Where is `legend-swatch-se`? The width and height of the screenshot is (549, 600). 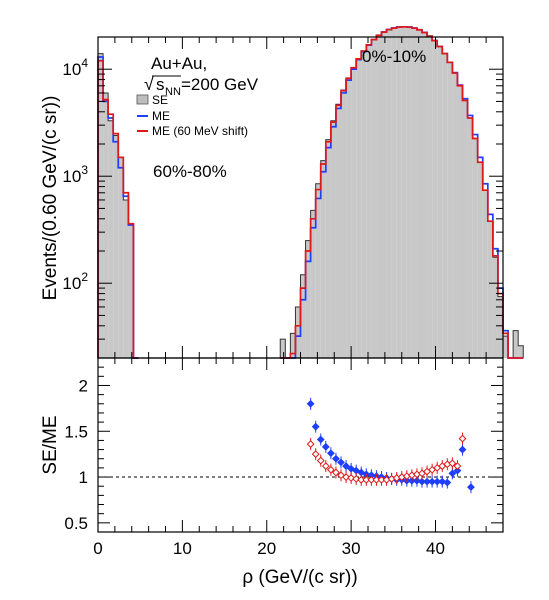 legend-swatch-se is located at coordinates (142, 99).